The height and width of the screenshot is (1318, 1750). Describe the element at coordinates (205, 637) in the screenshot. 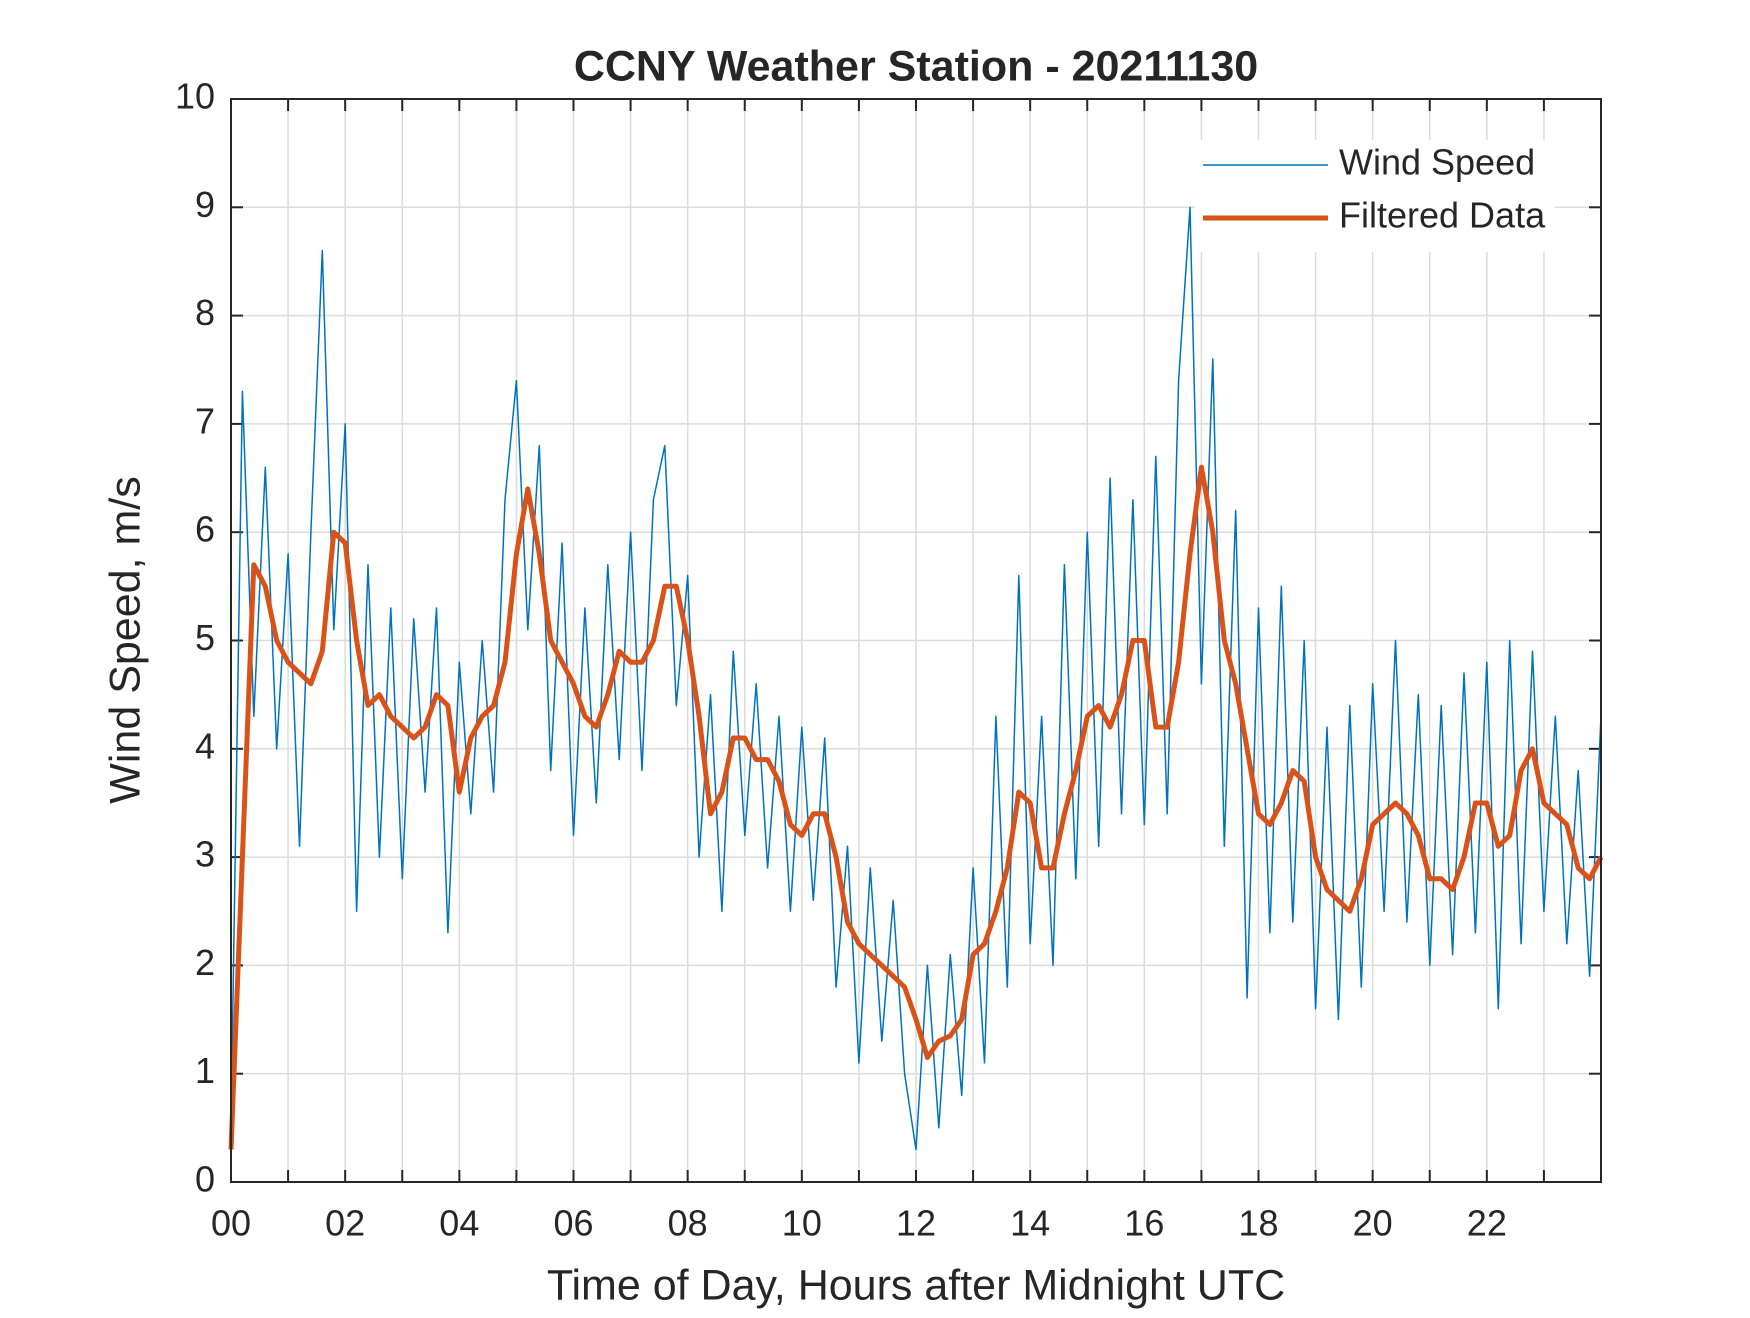

I see `y-tick-label: 5` at that location.